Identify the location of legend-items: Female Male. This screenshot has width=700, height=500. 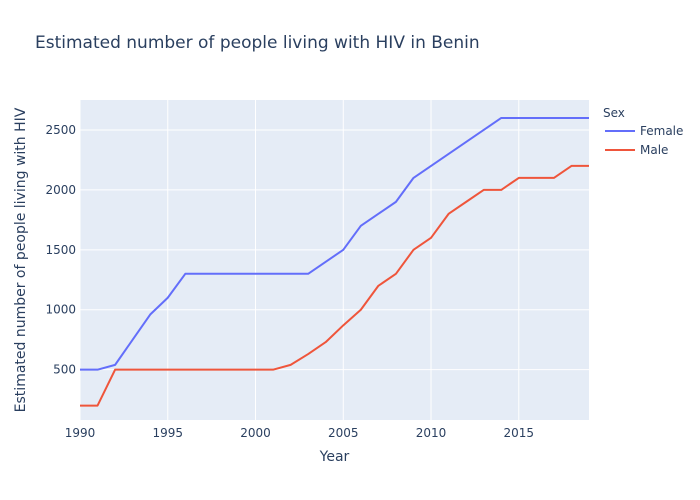
(644, 140).